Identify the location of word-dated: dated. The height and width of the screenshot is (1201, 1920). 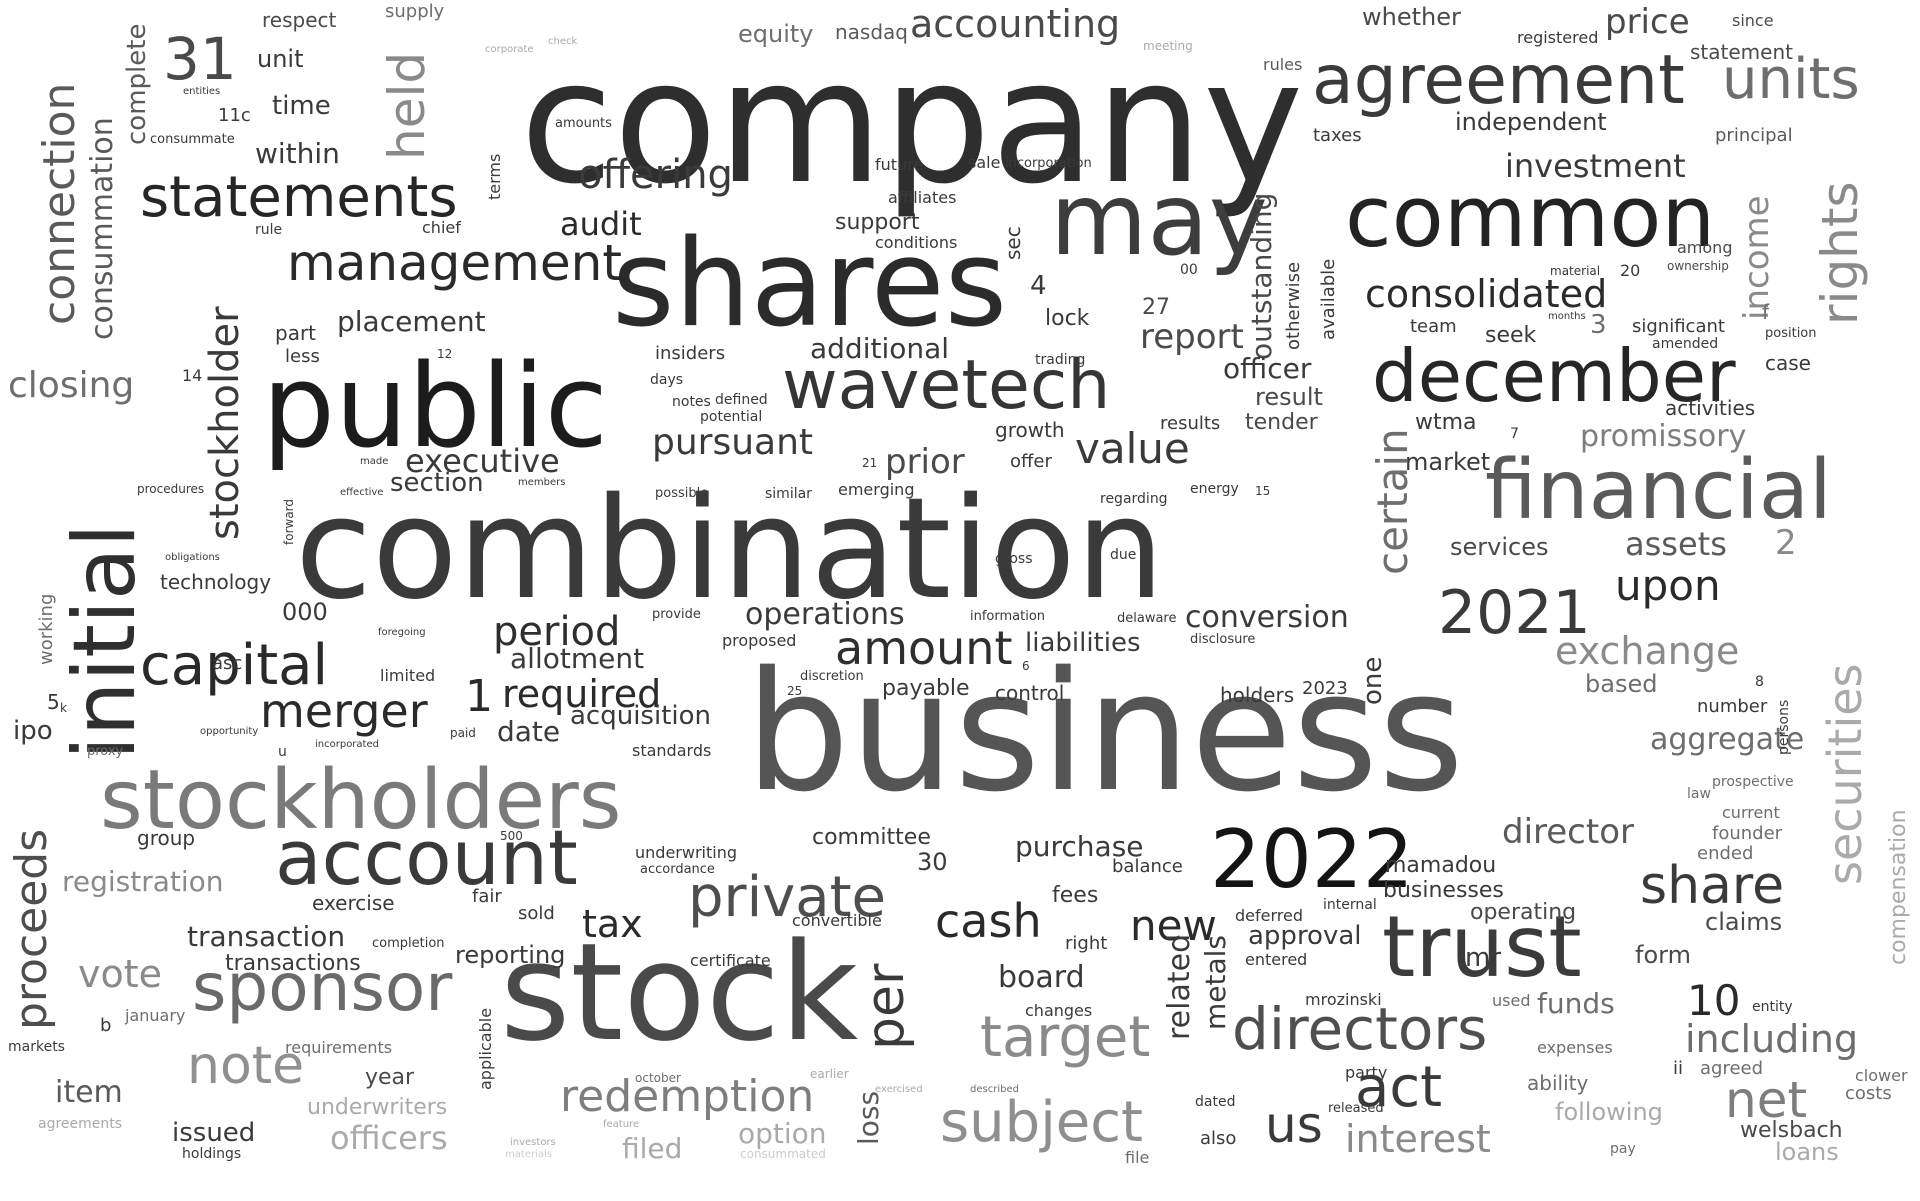
(1215, 1102).